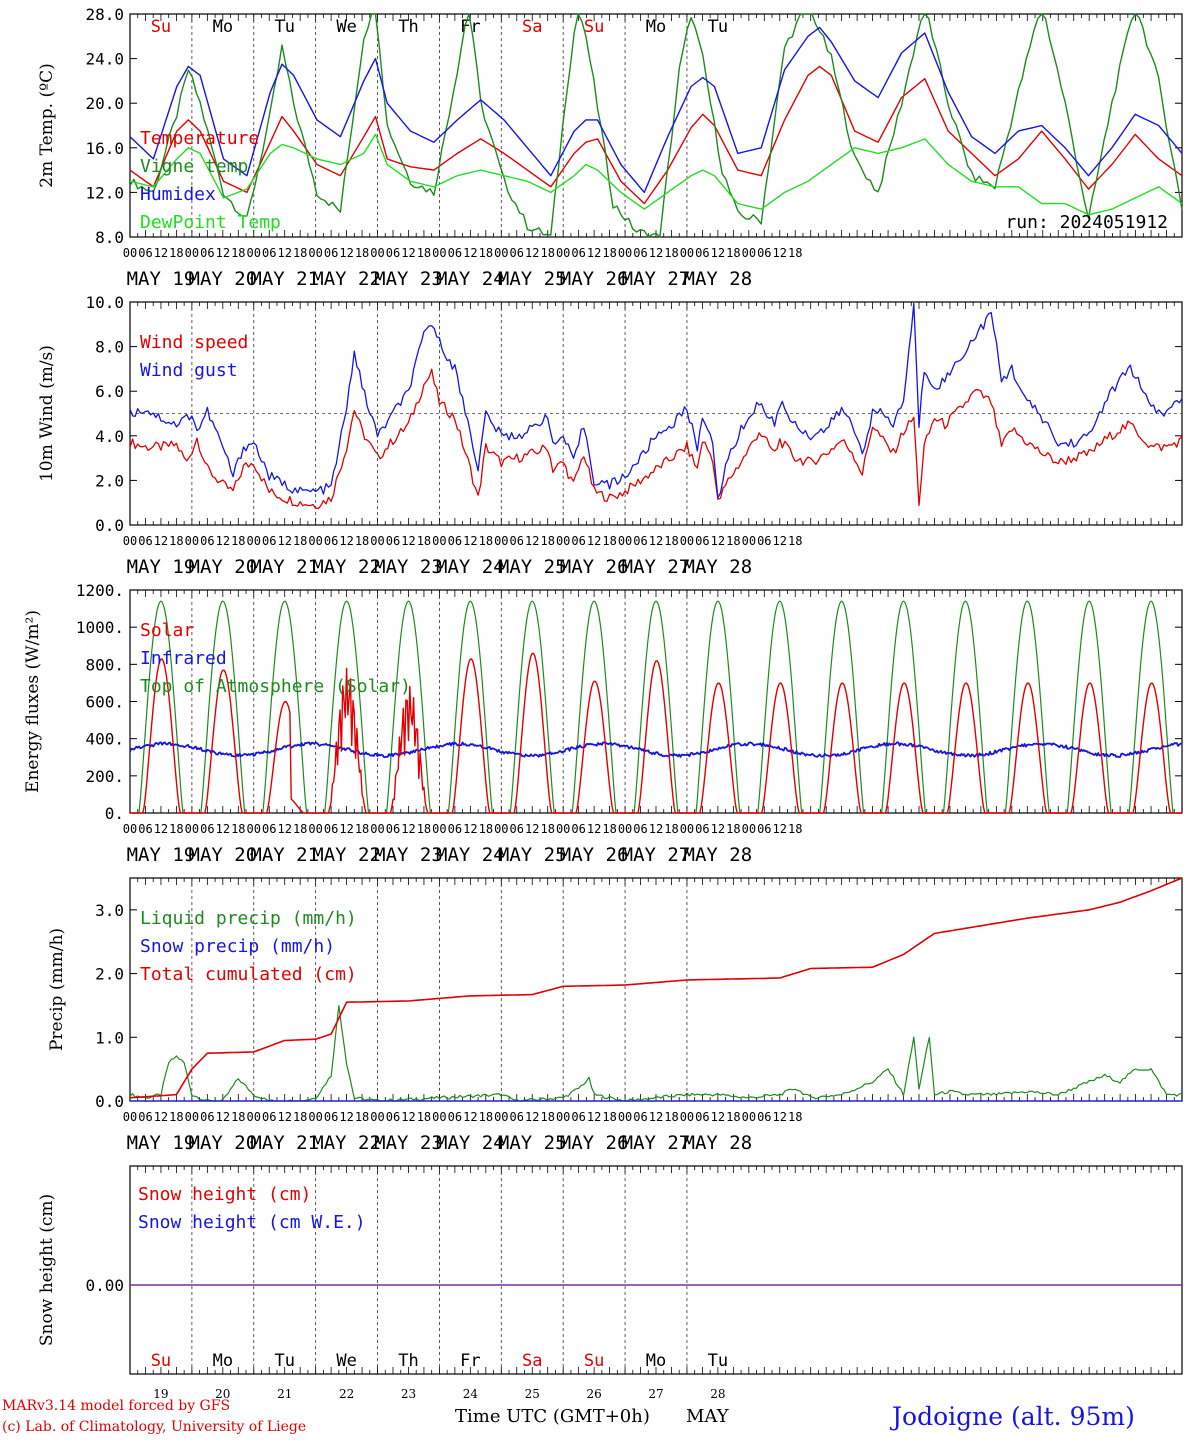  Describe the element at coordinates (248, 974) in the screenshot. I see `legend-entry: Total cumulated (cm)` at that location.